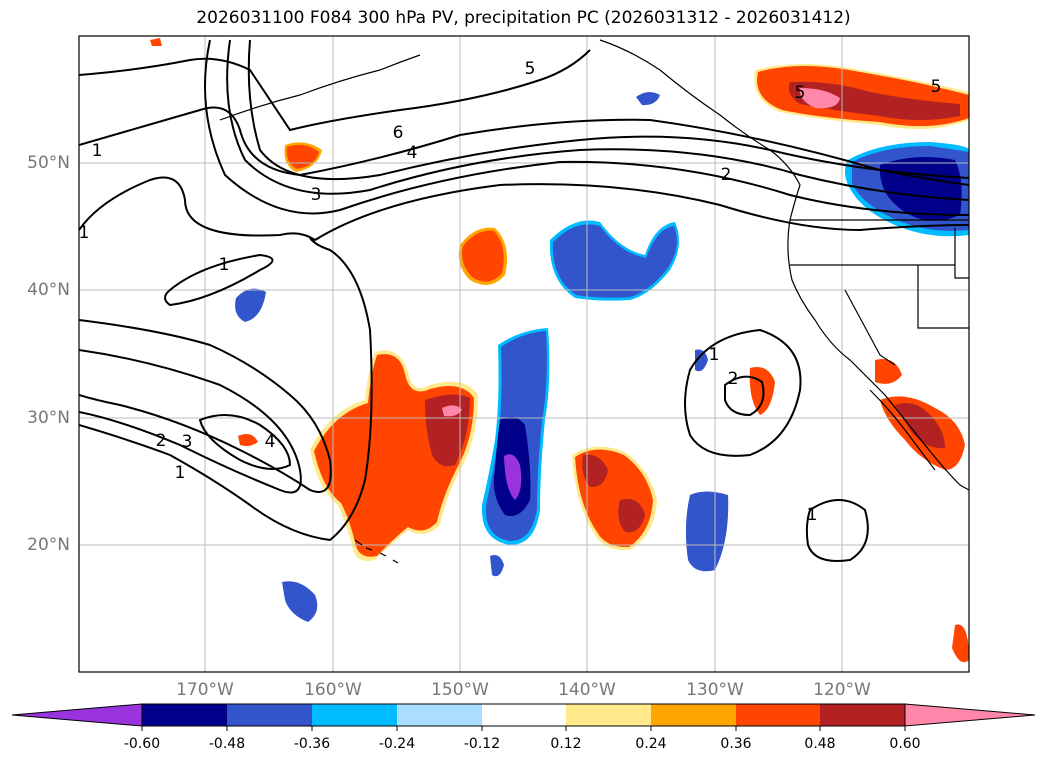 The height and width of the screenshot is (765, 1047). What do you see at coordinates (398, 133) in the screenshot?
I see `contour-label: 6` at bounding box center [398, 133].